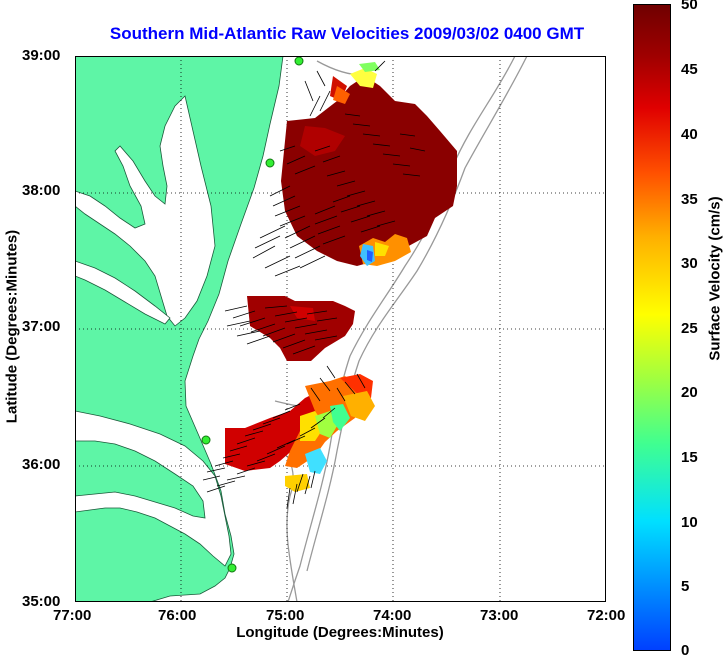  What do you see at coordinates (301, 328) in the screenshot?
I see `velocity-field-middle` at bounding box center [301, 328].